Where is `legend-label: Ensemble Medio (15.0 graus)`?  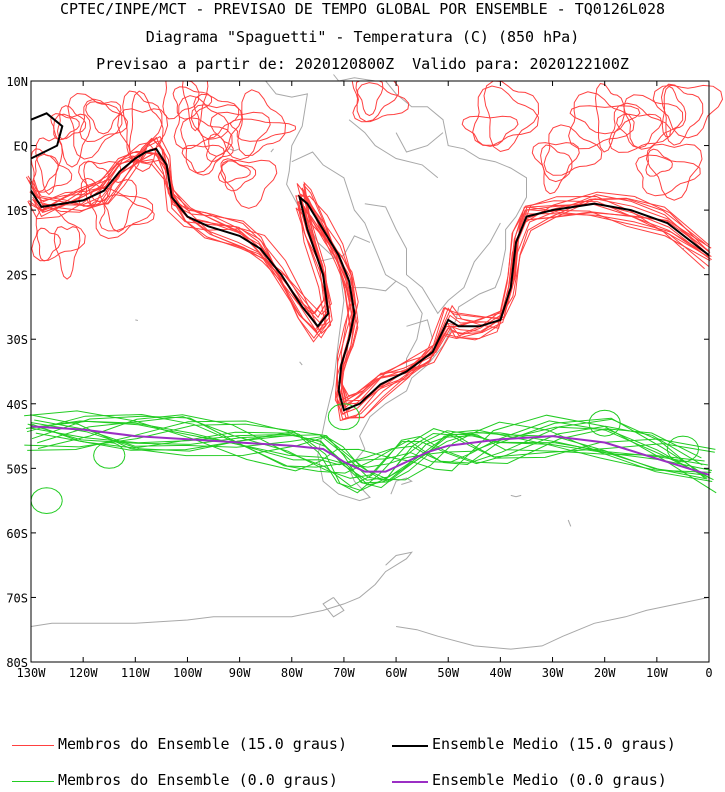 legend-label: Ensemble Medio (15.0 graus) is located at coordinates (554, 744).